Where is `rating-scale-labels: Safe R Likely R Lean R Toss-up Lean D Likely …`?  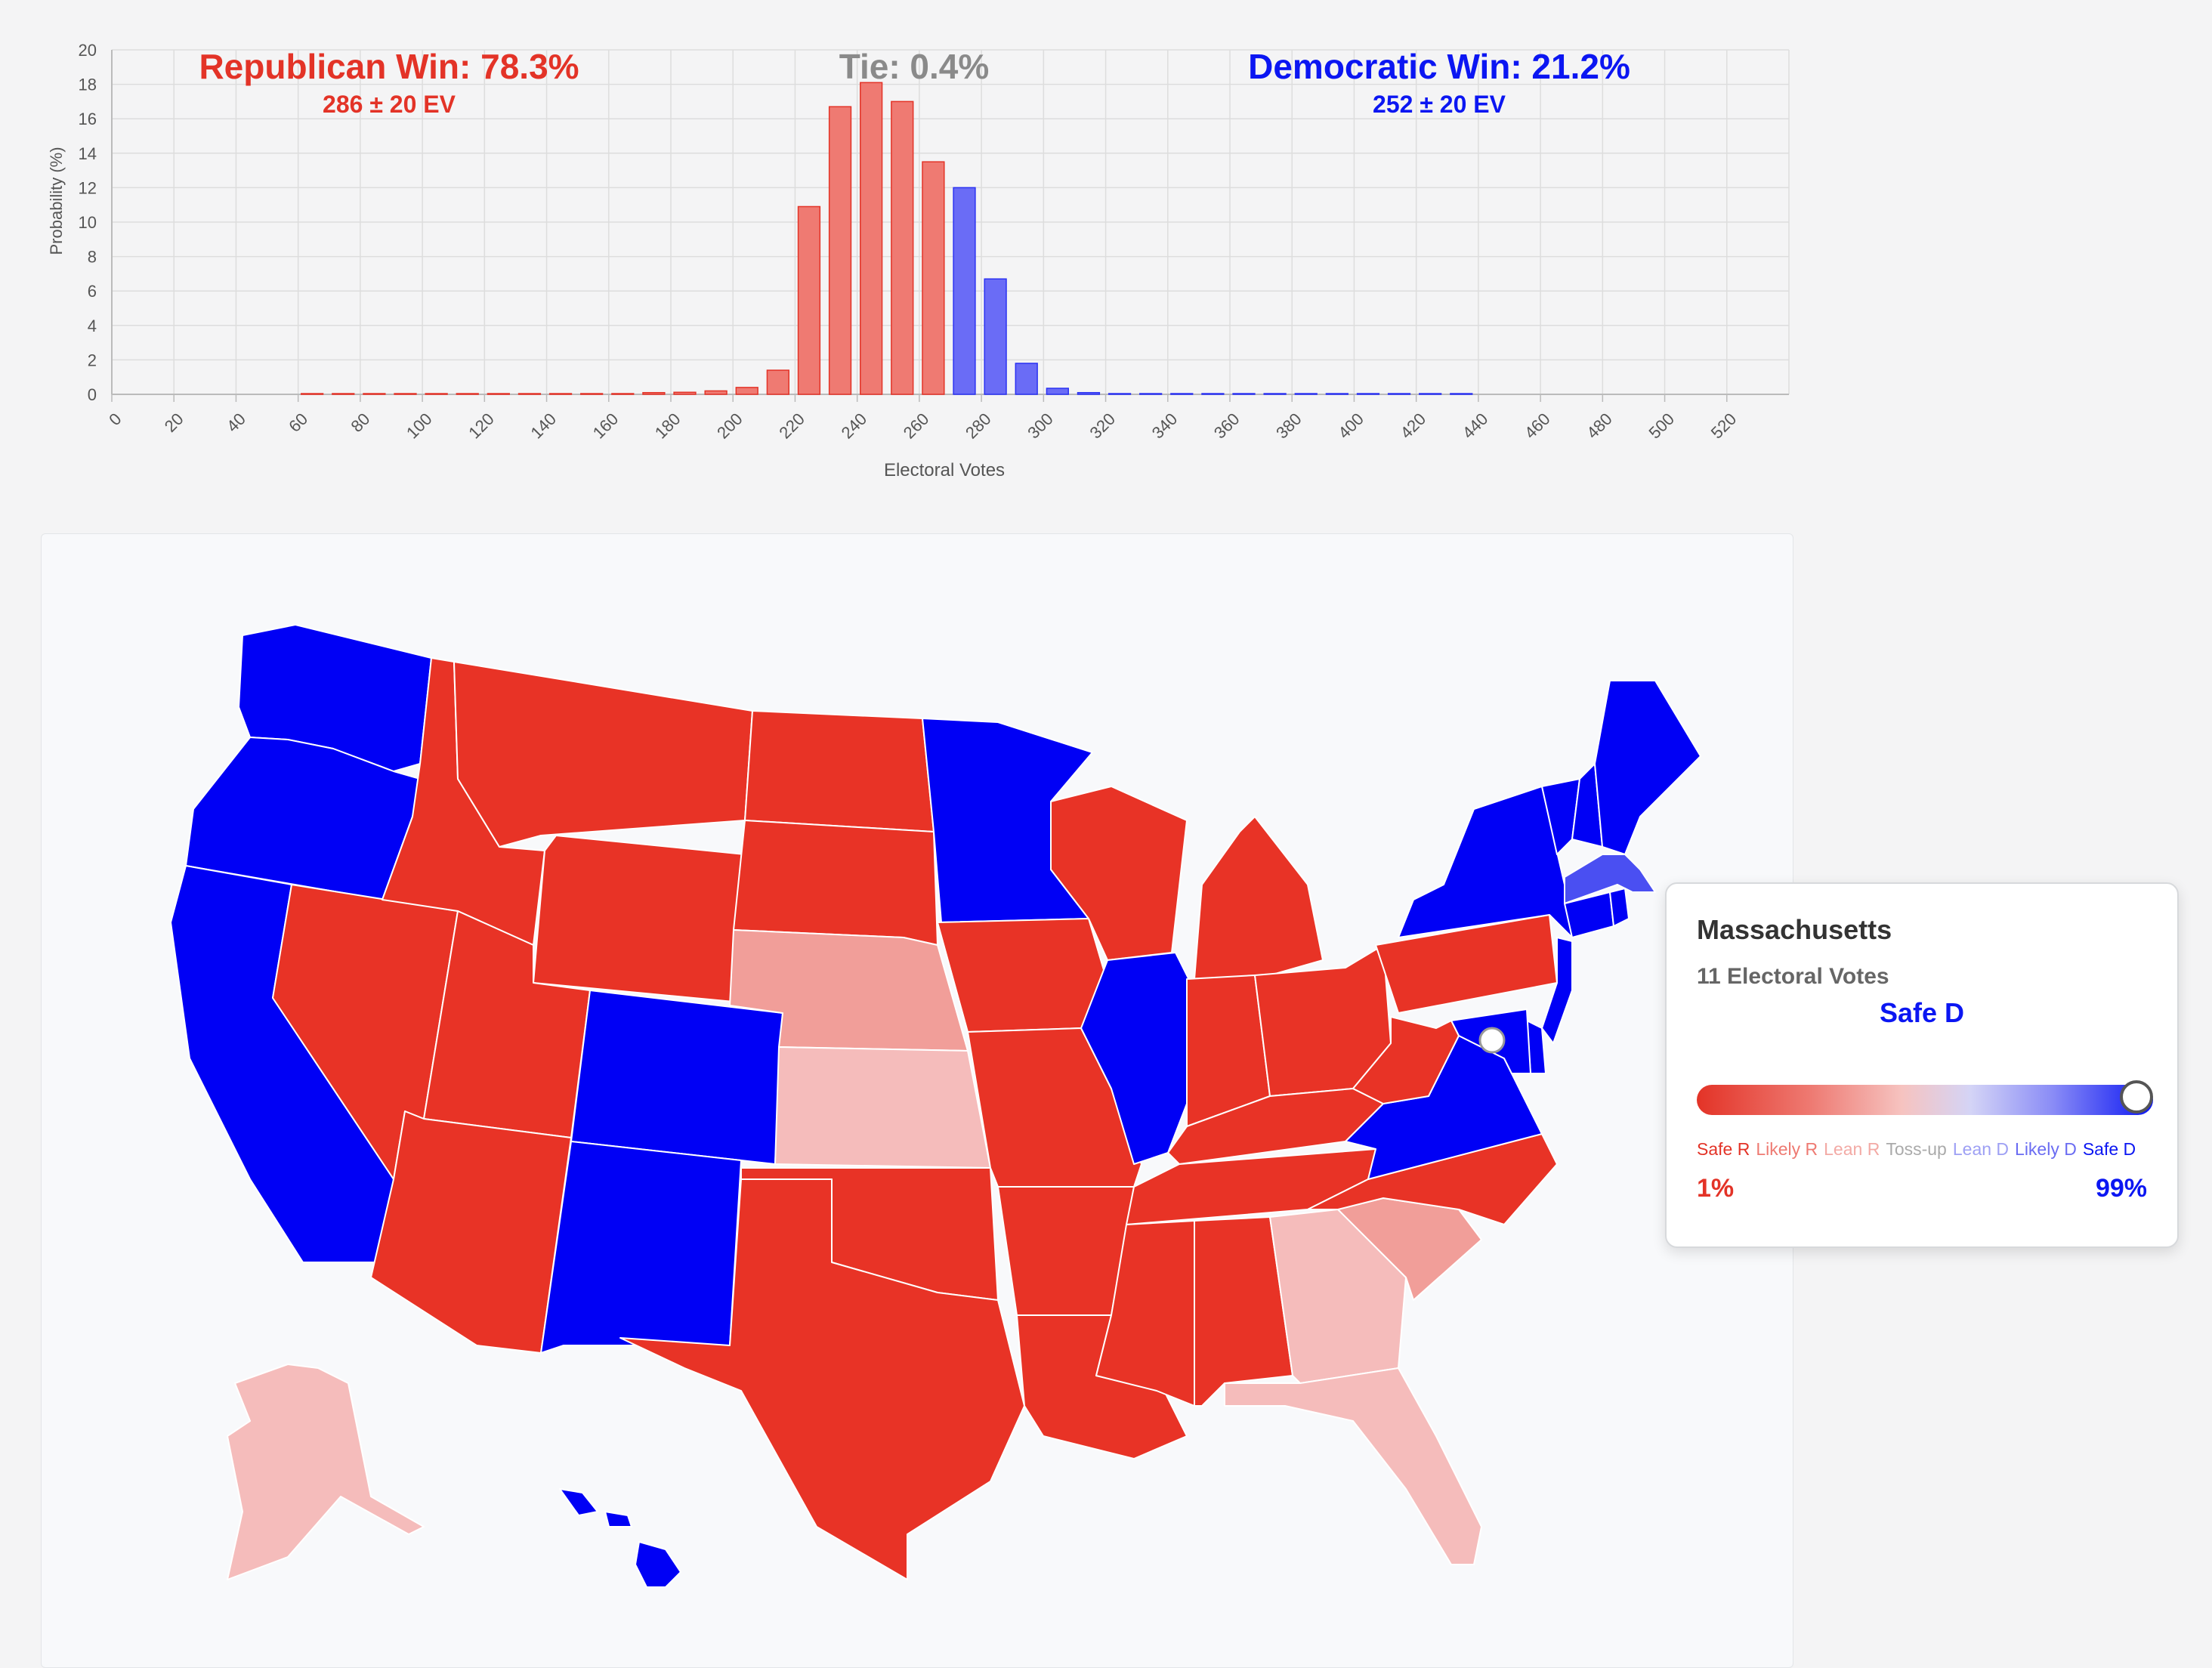 rating-scale-labels: Safe R Likely R Lean R Toss-up Lean D Likely … is located at coordinates (1931, 1149).